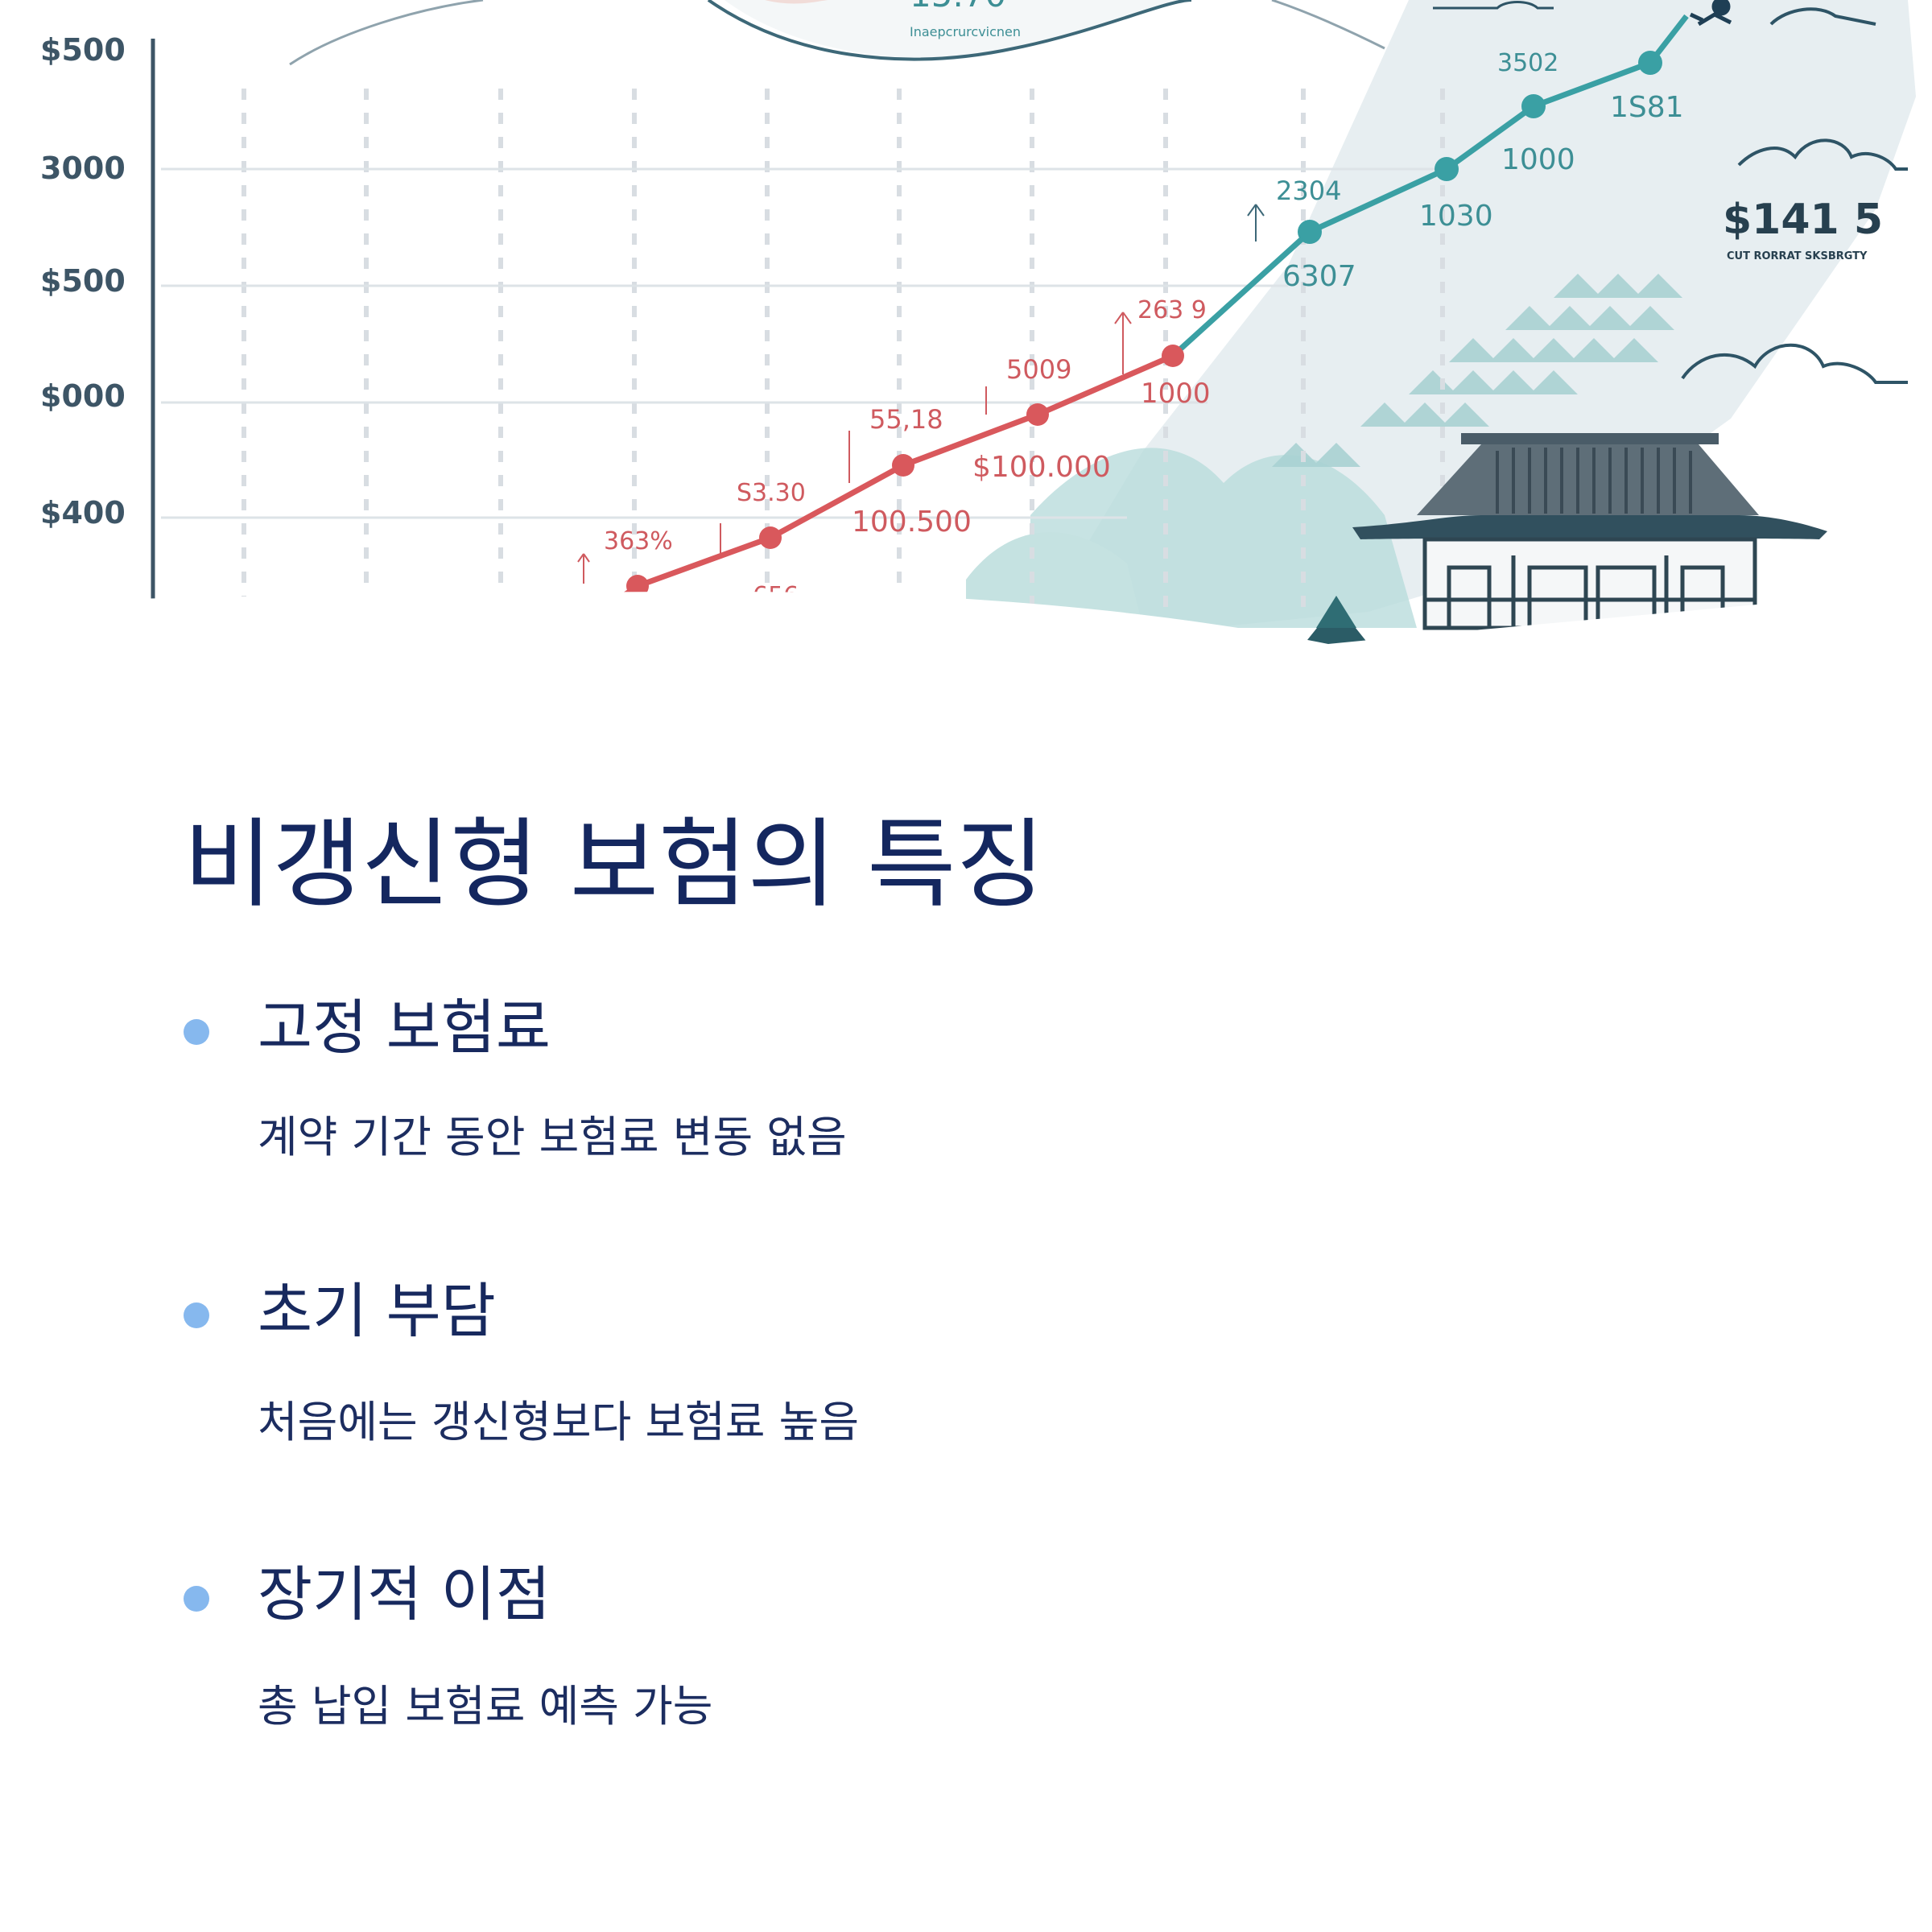  Describe the element at coordinates (906, 419) in the screenshot. I see `red-point-label: 55,18` at that location.